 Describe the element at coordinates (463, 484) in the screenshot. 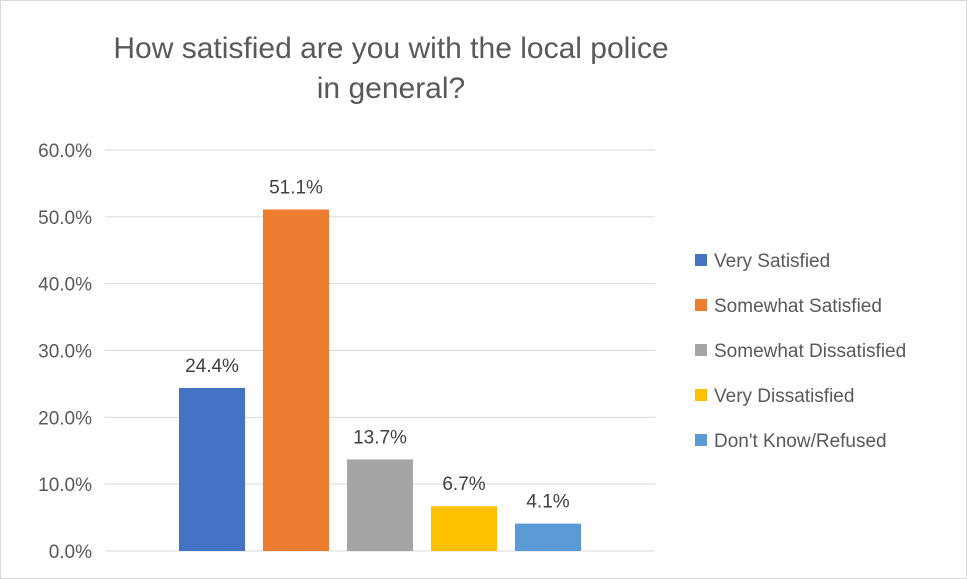

I see `data-label: 6.7%` at that location.